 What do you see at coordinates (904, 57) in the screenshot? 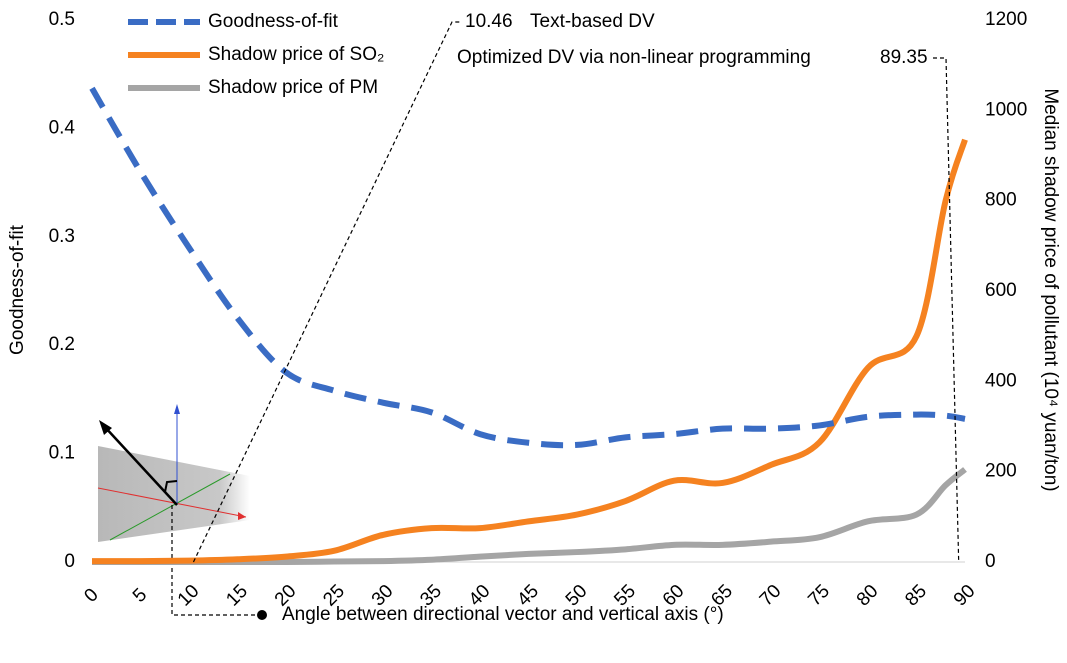
I see `annotation-value: 89.35` at bounding box center [904, 57].